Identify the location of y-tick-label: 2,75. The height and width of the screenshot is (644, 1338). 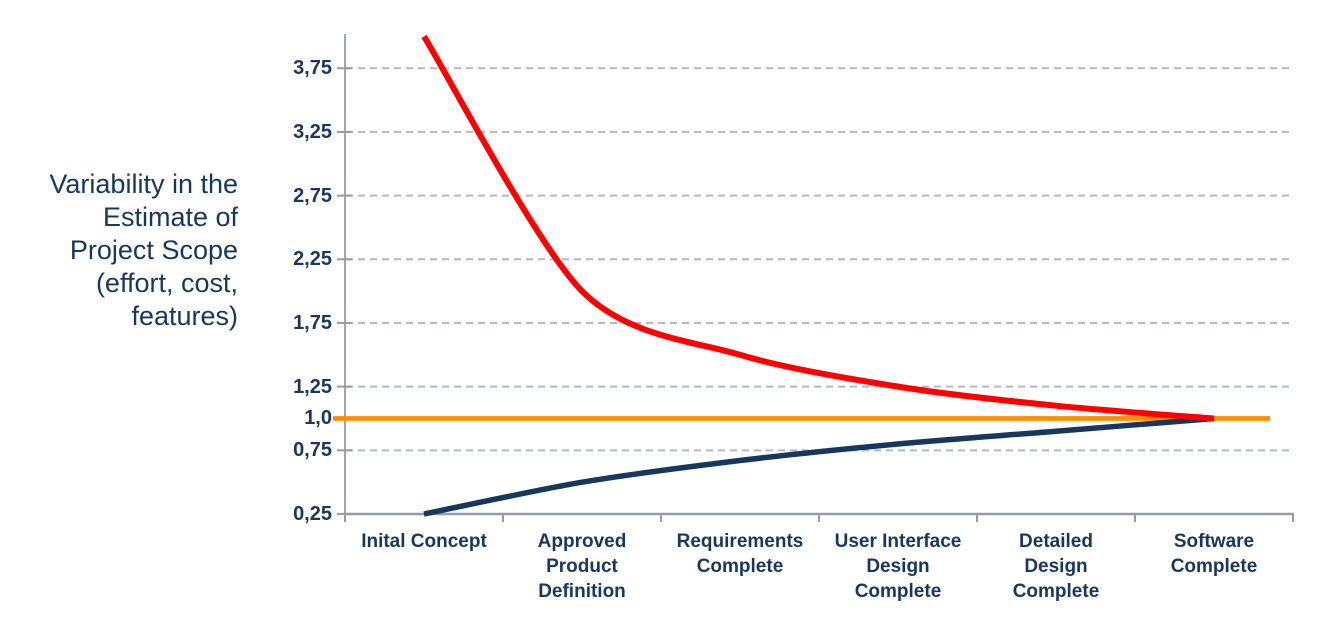
(312, 195).